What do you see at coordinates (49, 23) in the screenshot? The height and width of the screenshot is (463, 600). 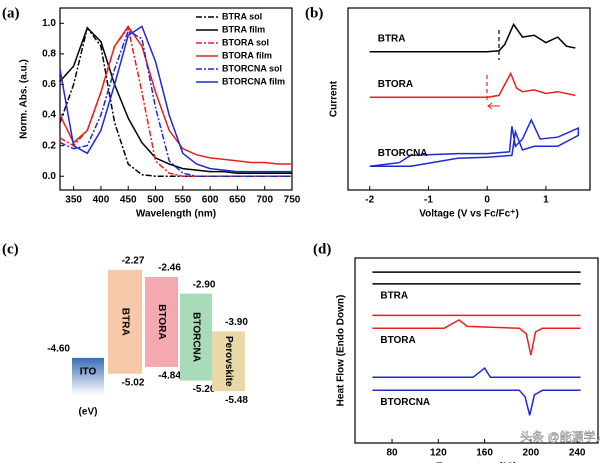 I see `y-tick-label: 1.0` at bounding box center [49, 23].